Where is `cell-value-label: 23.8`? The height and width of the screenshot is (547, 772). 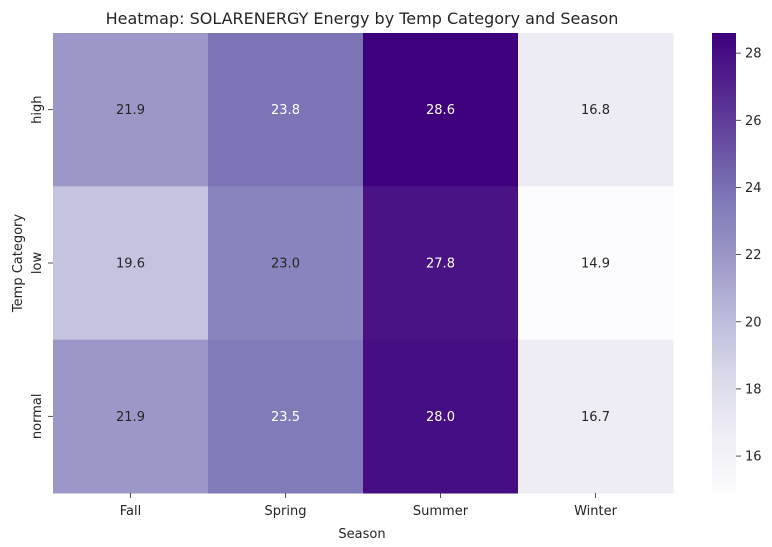 cell-value-label: 23.8 is located at coordinates (285, 110).